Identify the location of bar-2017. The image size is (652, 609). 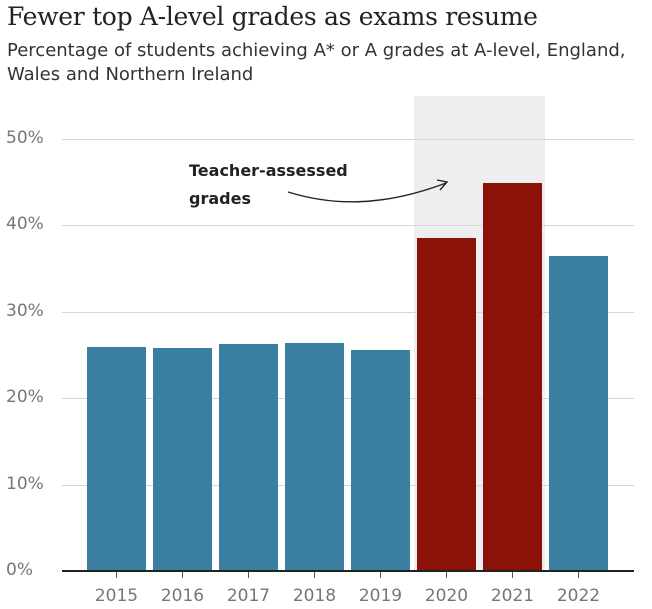
(248, 457).